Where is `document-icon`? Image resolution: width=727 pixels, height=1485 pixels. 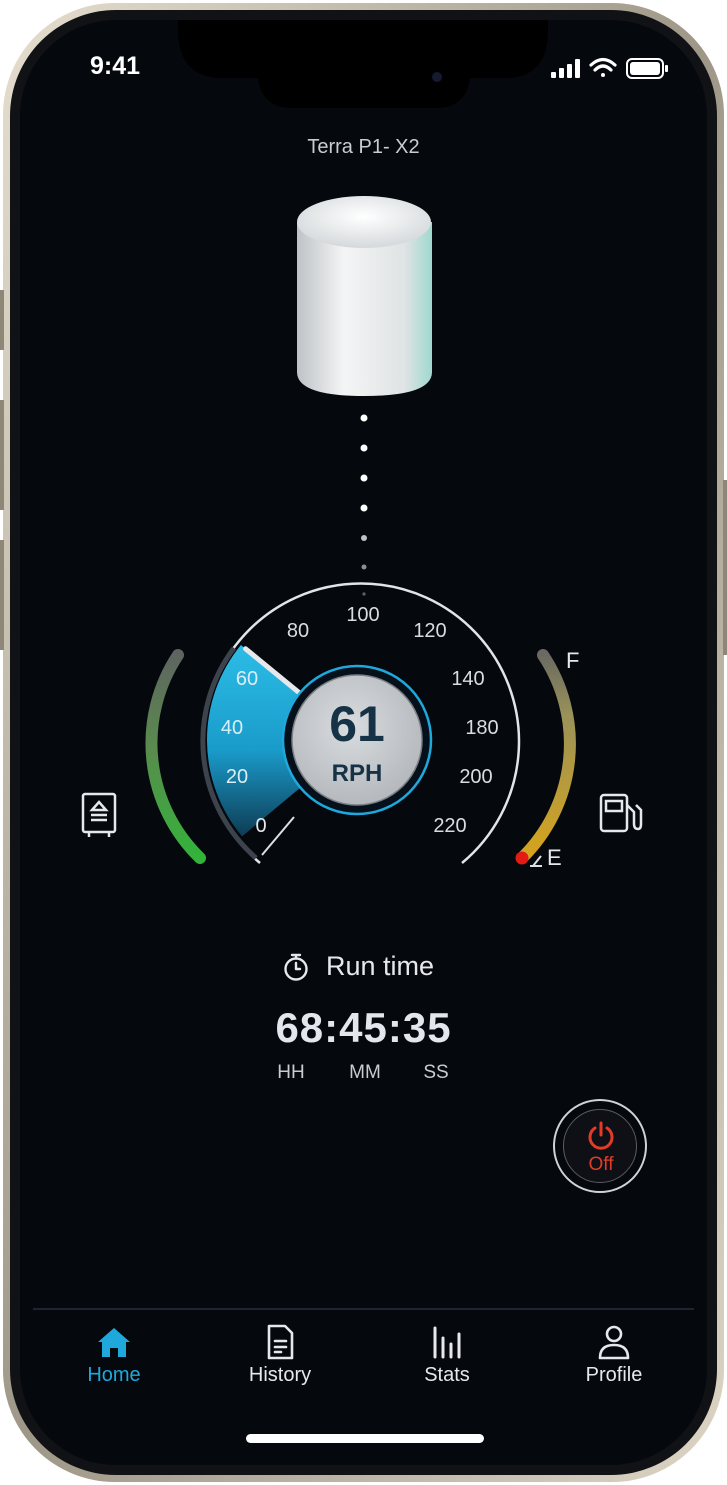
document-icon is located at coordinates (280, 1342).